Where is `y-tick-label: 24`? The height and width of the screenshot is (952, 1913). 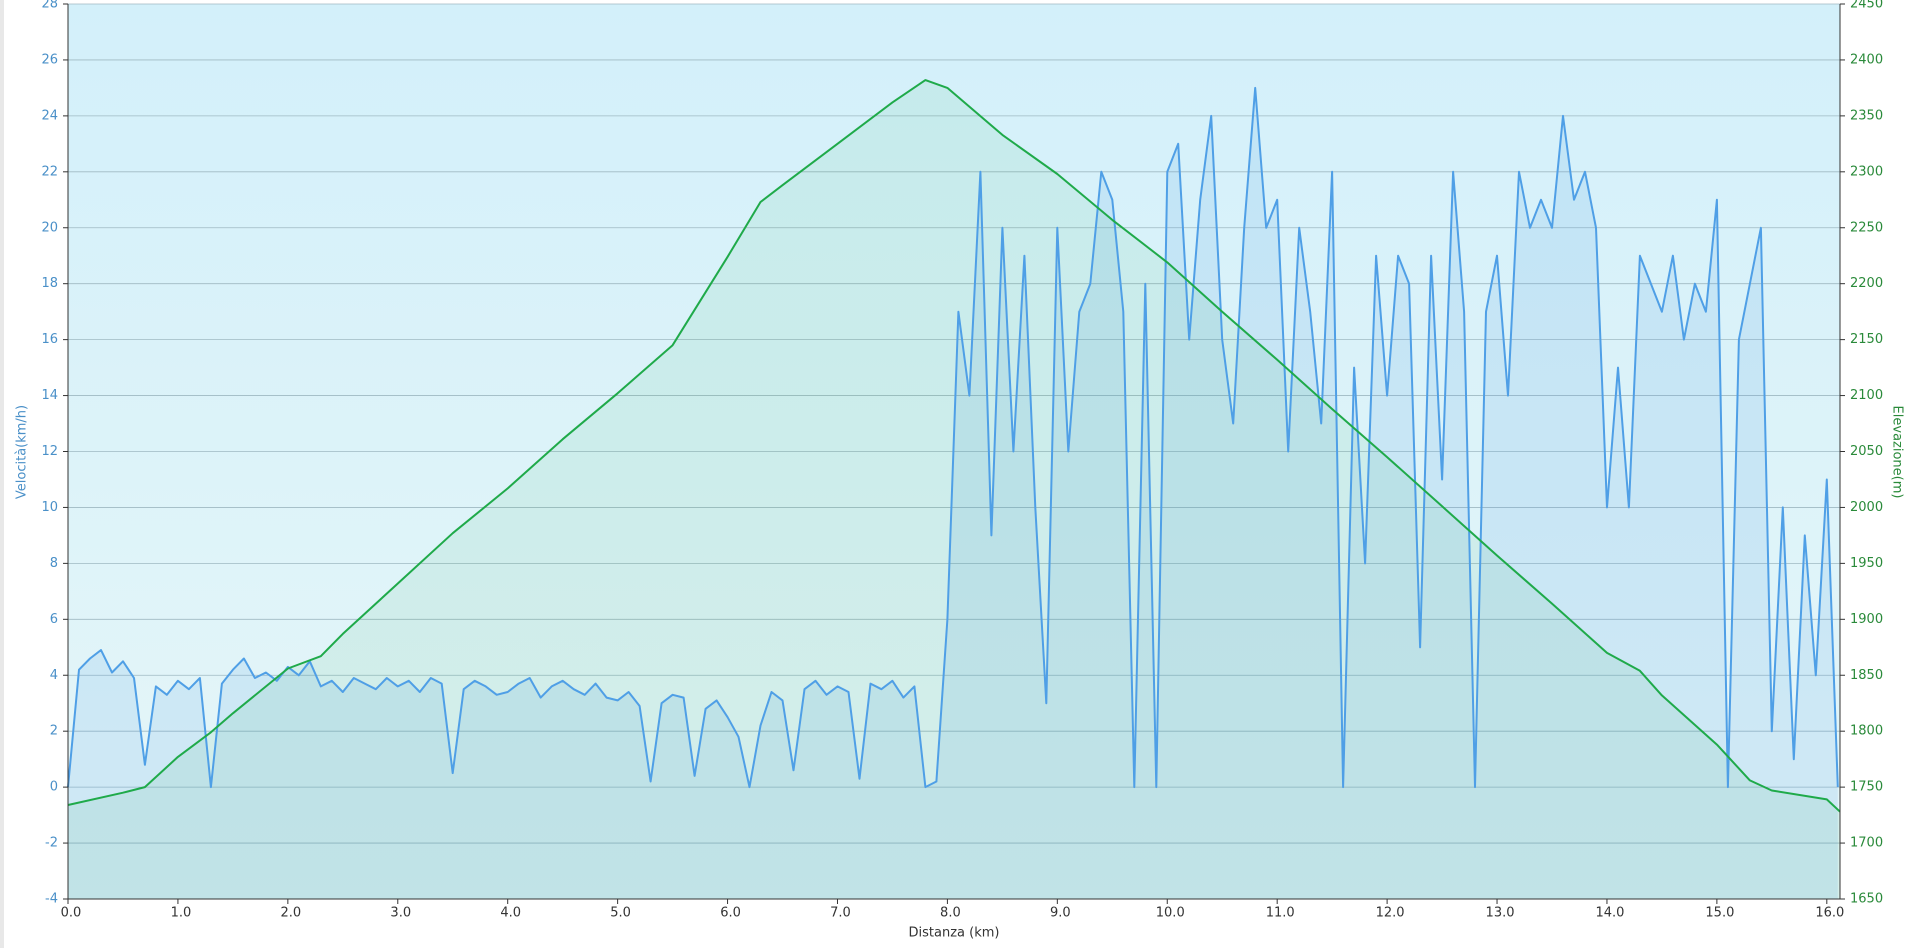
y-tick-label: 24 is located at coordinates (49, 115).